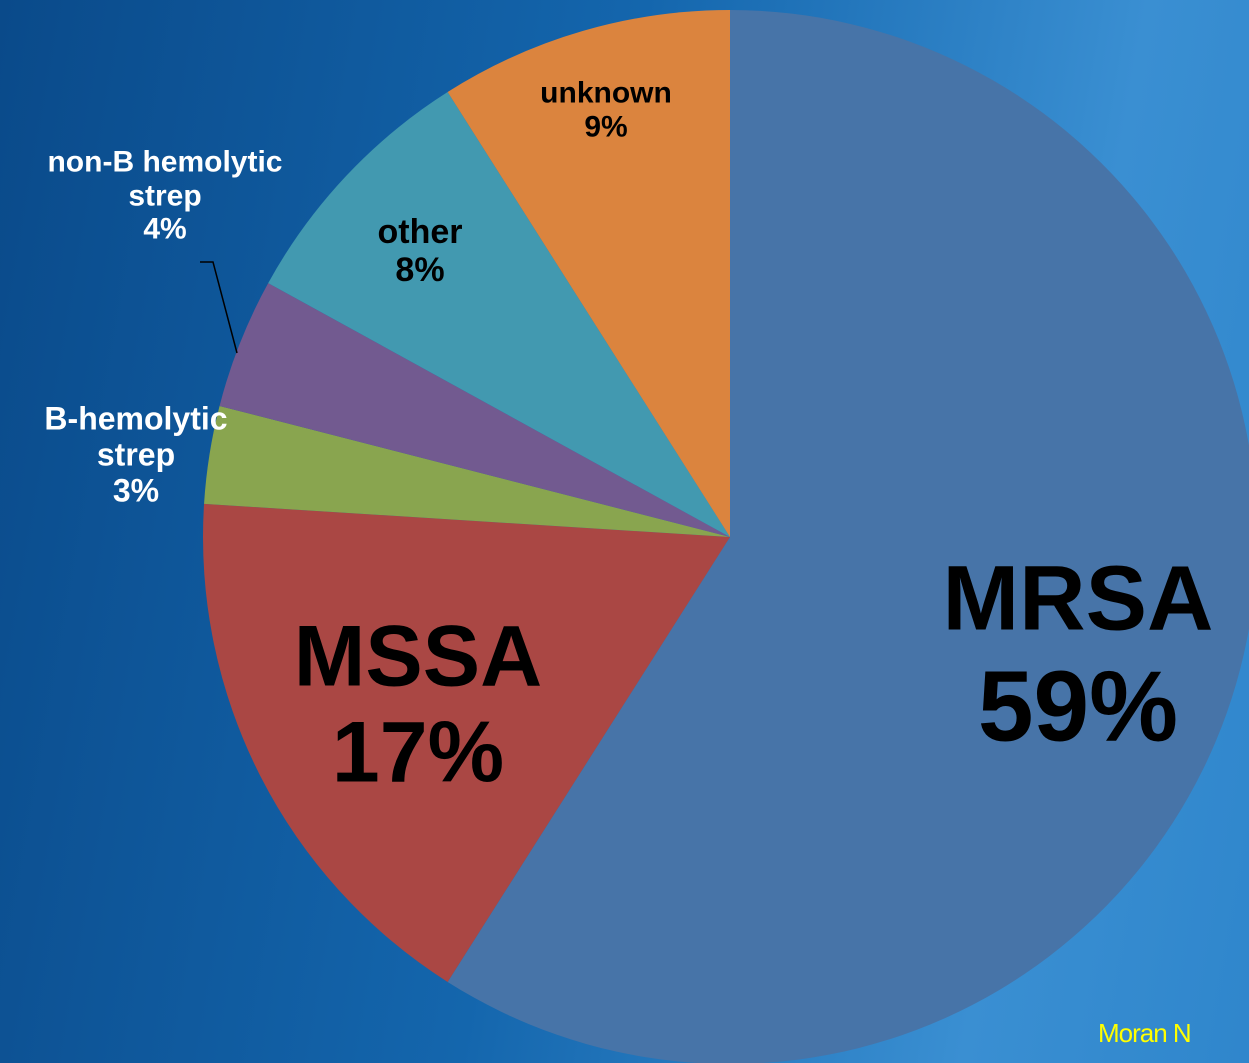 Image resolution: width=1249 pixels, height=1063 pixels. Describe the element at coordinates (219, 307) in the screenshot. I see `leader-line` at that location.